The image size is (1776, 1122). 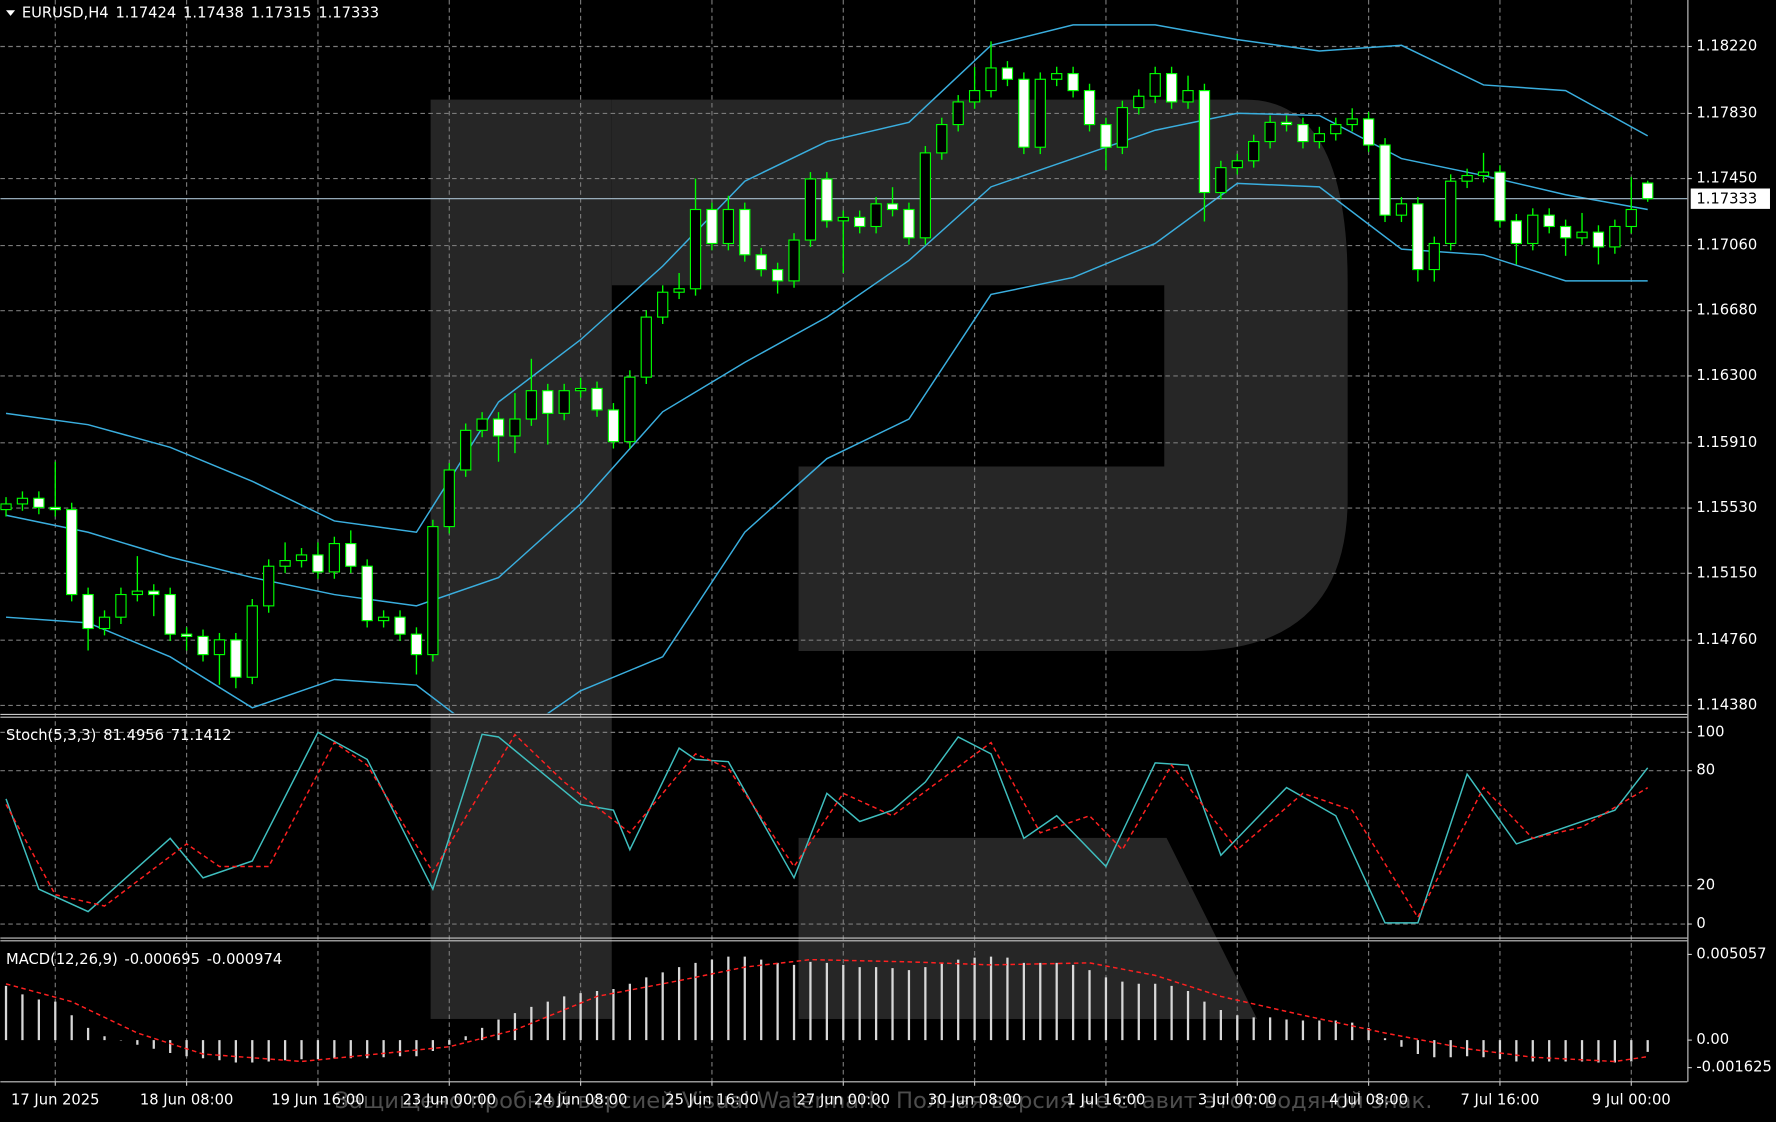 What do you see at coordinates (521, 559) in the screenshot?
I see `logo-stem` at bounding box center [521, 559].